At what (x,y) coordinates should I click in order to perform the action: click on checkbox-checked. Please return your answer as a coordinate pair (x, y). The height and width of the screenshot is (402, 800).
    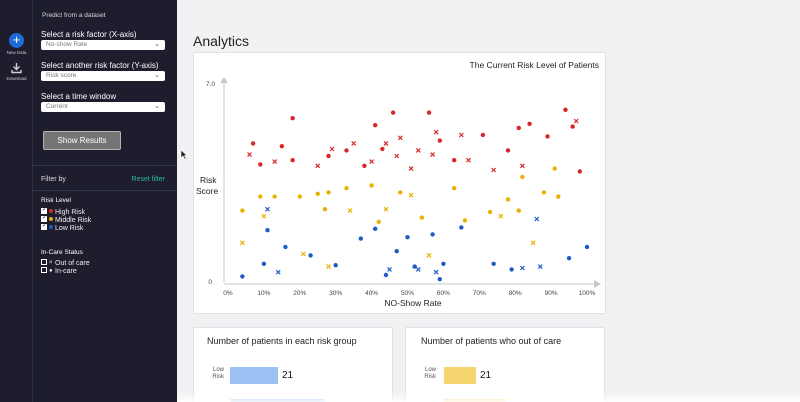
    Looking at the image, I should click on (44, 226).